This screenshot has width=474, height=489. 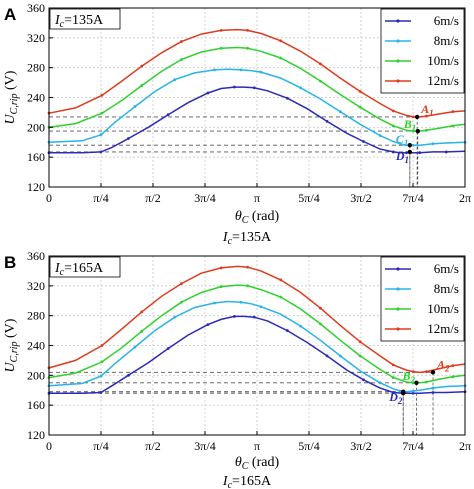 What do you see at coordinates (443, 328) in the screenshot?
I see `legend-entry: 12m/s` at bounding box center [443, 328].